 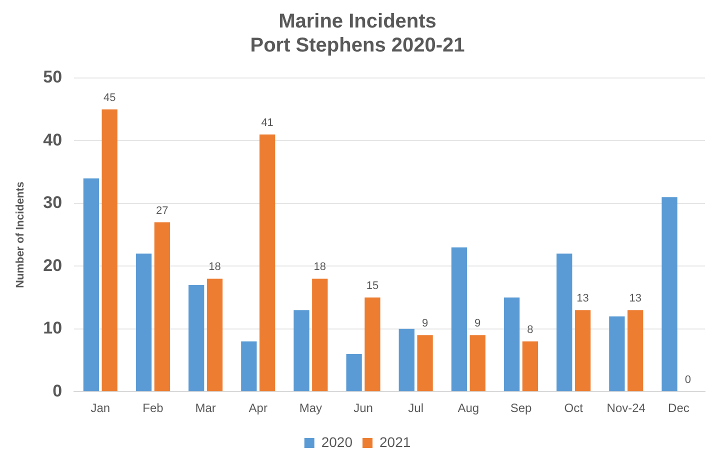 I want to click on x-tick-label: Jan, so click(x=100, y=408).